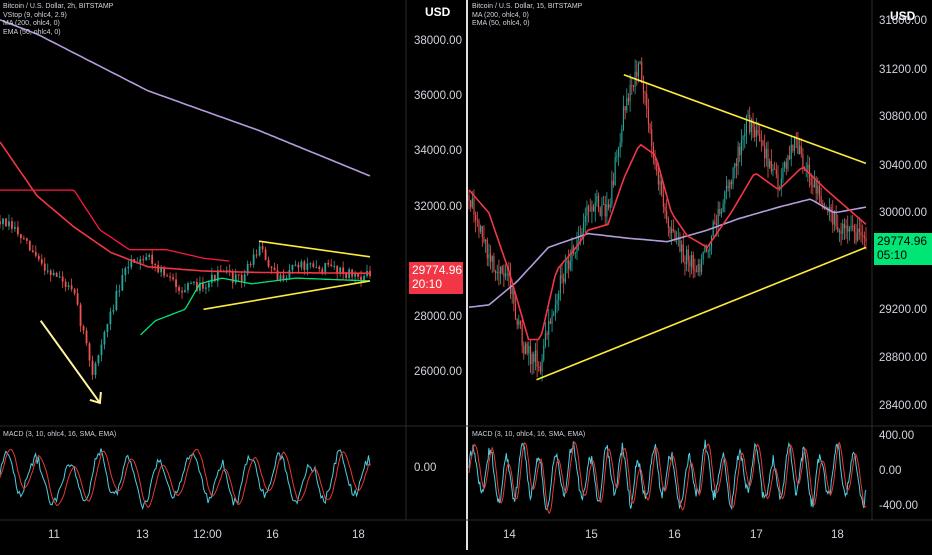 This screenshot has height=555, width=932. What do you see at coordinates (667, 478) in the screenshot?
I see `right-signal-line` at bounding box center [667, 478].